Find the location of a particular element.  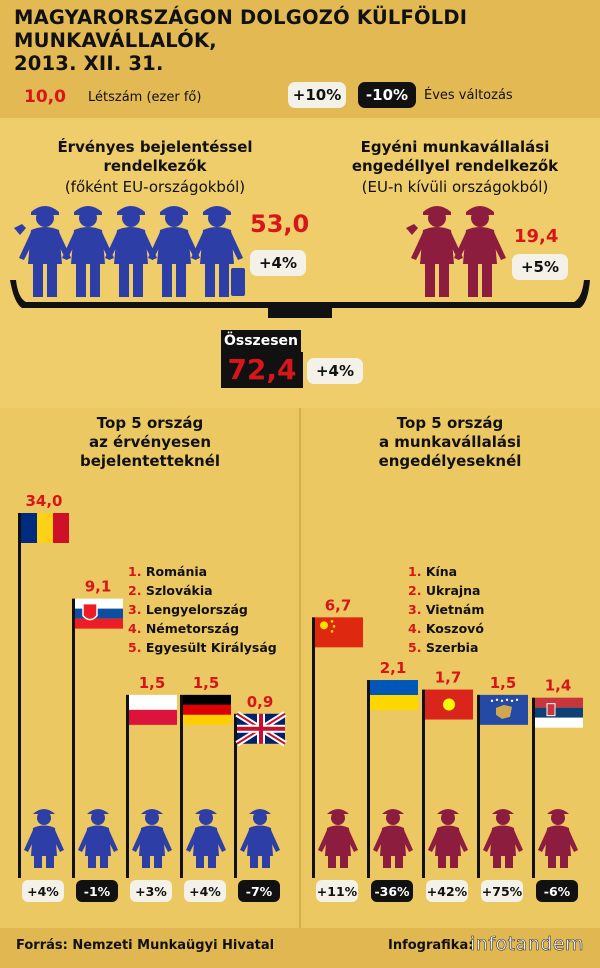

change-label: +42% is located at coordinates (447, 891).